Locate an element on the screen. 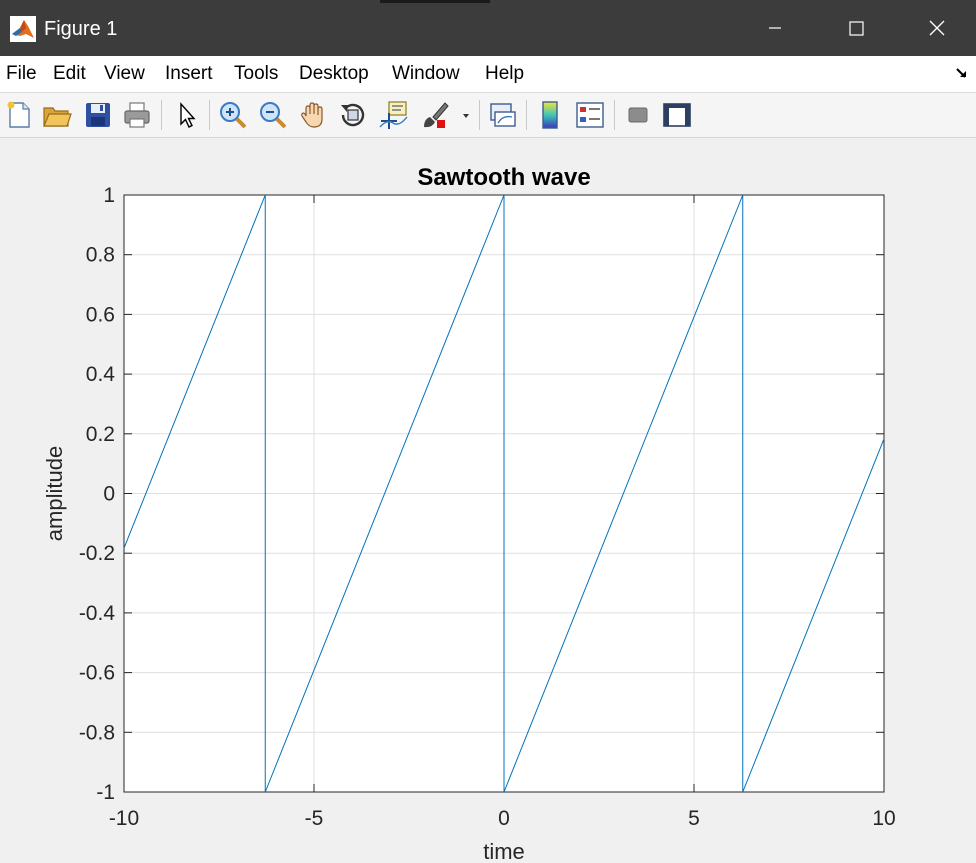 This screenshot has width=976, height=863. insert-colorbar-button is located at coordinates (550, 115).